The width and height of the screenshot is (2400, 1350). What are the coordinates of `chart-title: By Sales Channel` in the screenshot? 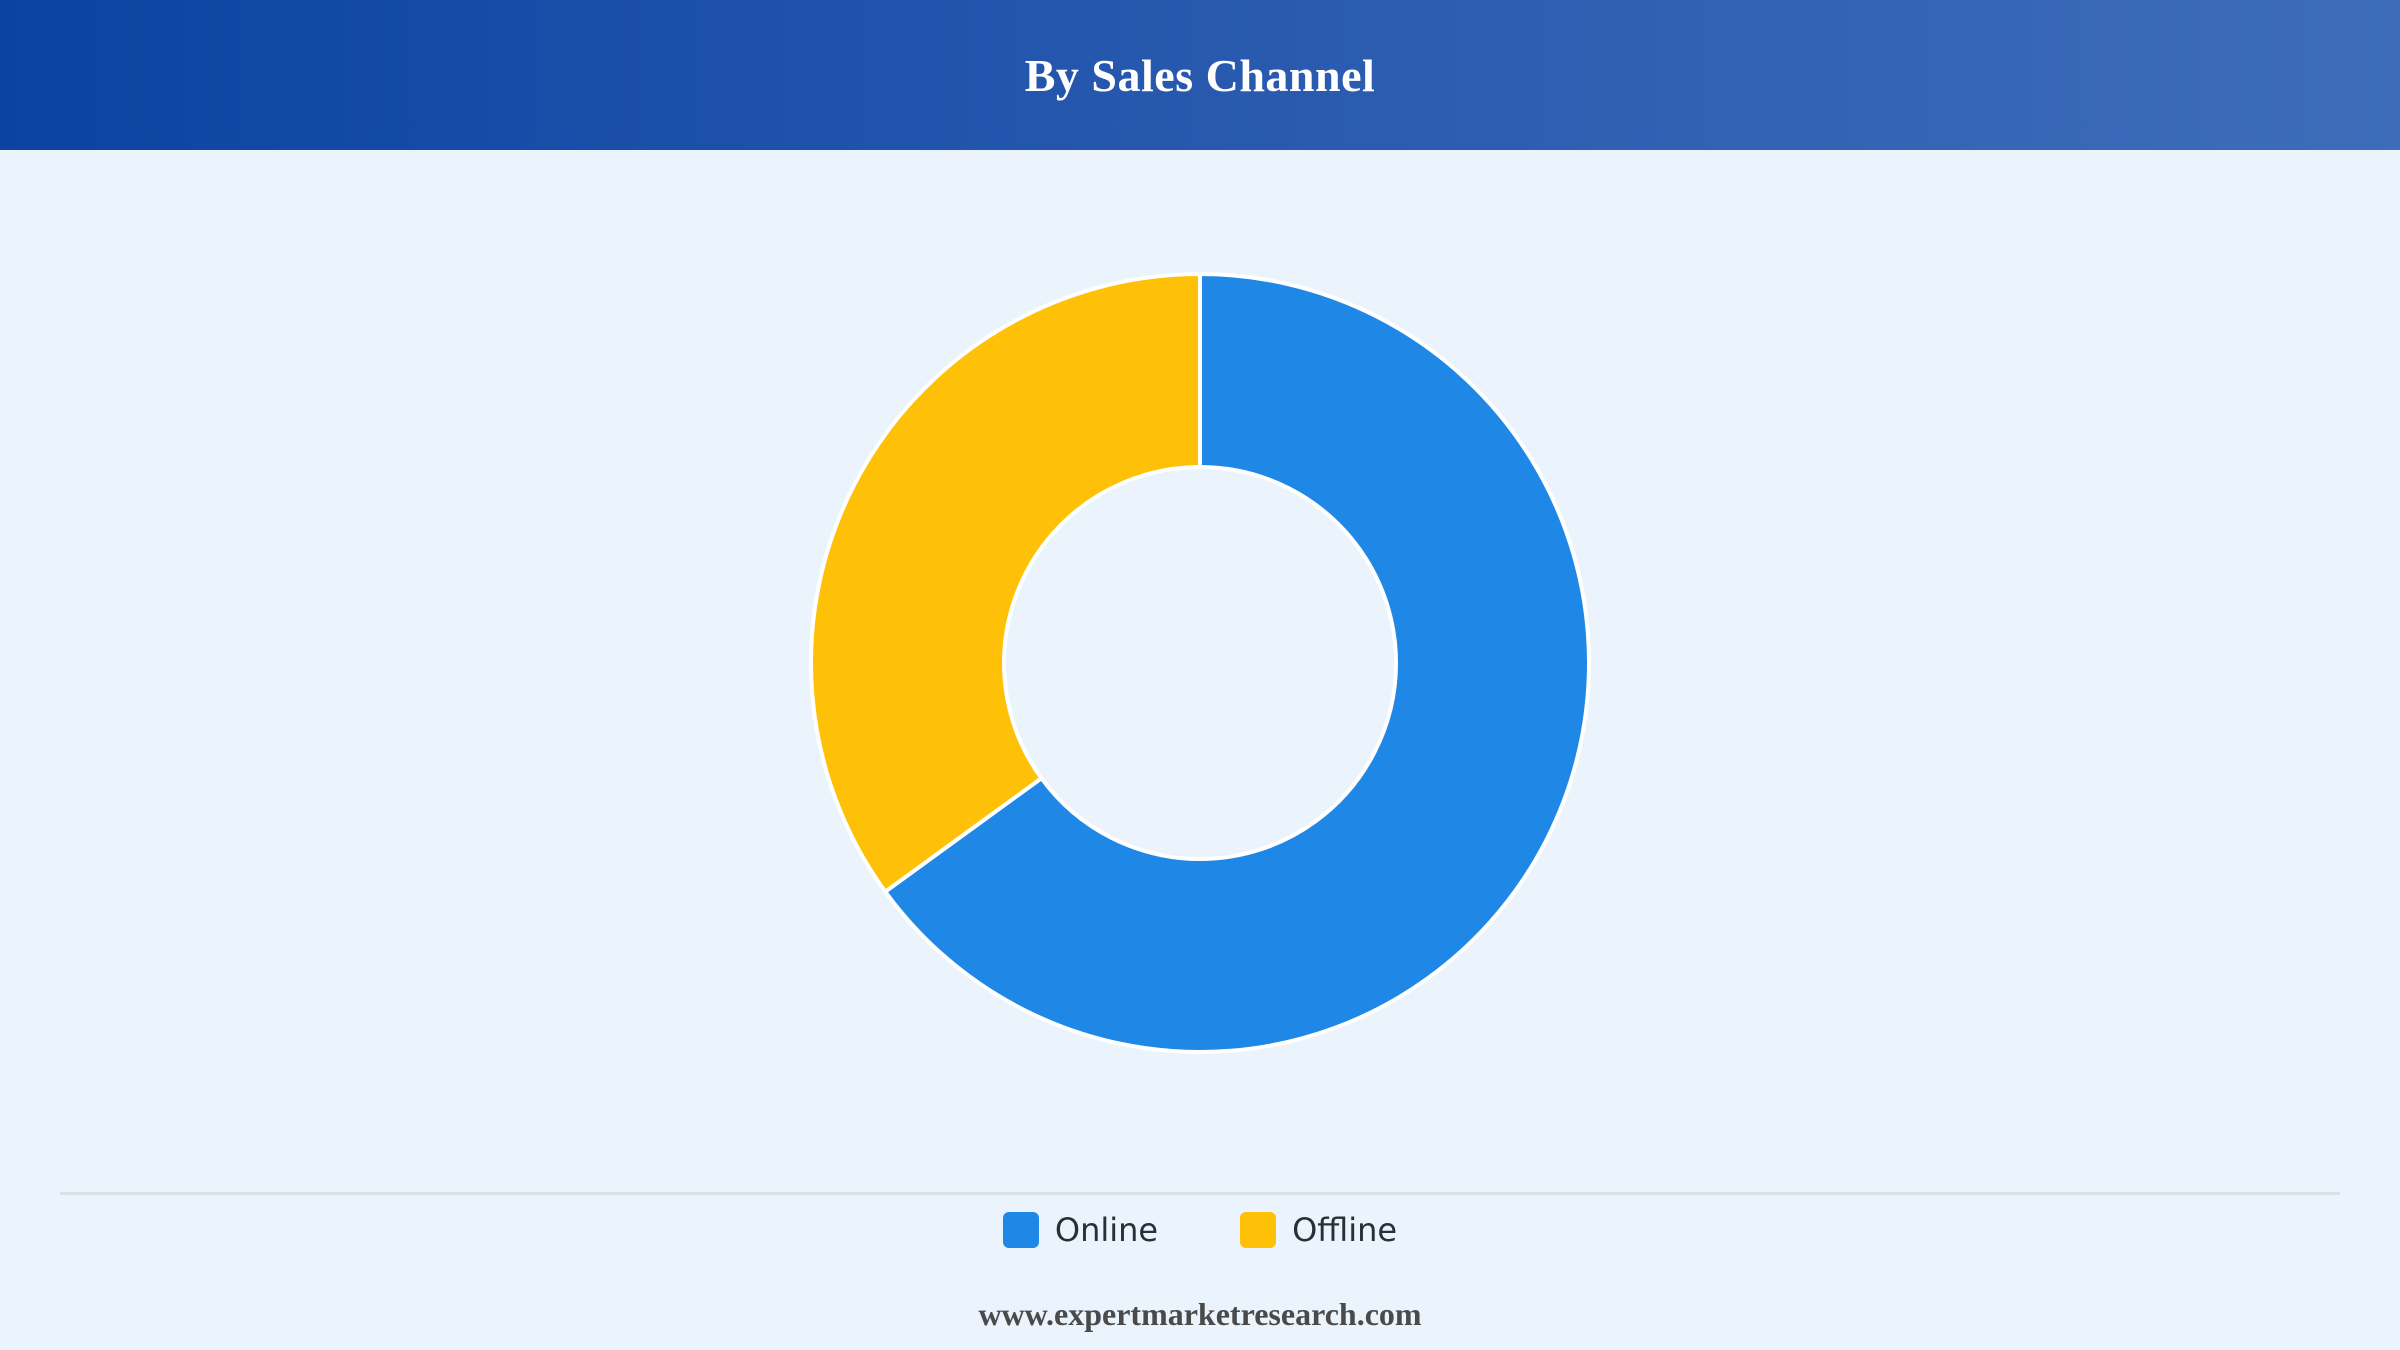 It's located at (1200, 75).